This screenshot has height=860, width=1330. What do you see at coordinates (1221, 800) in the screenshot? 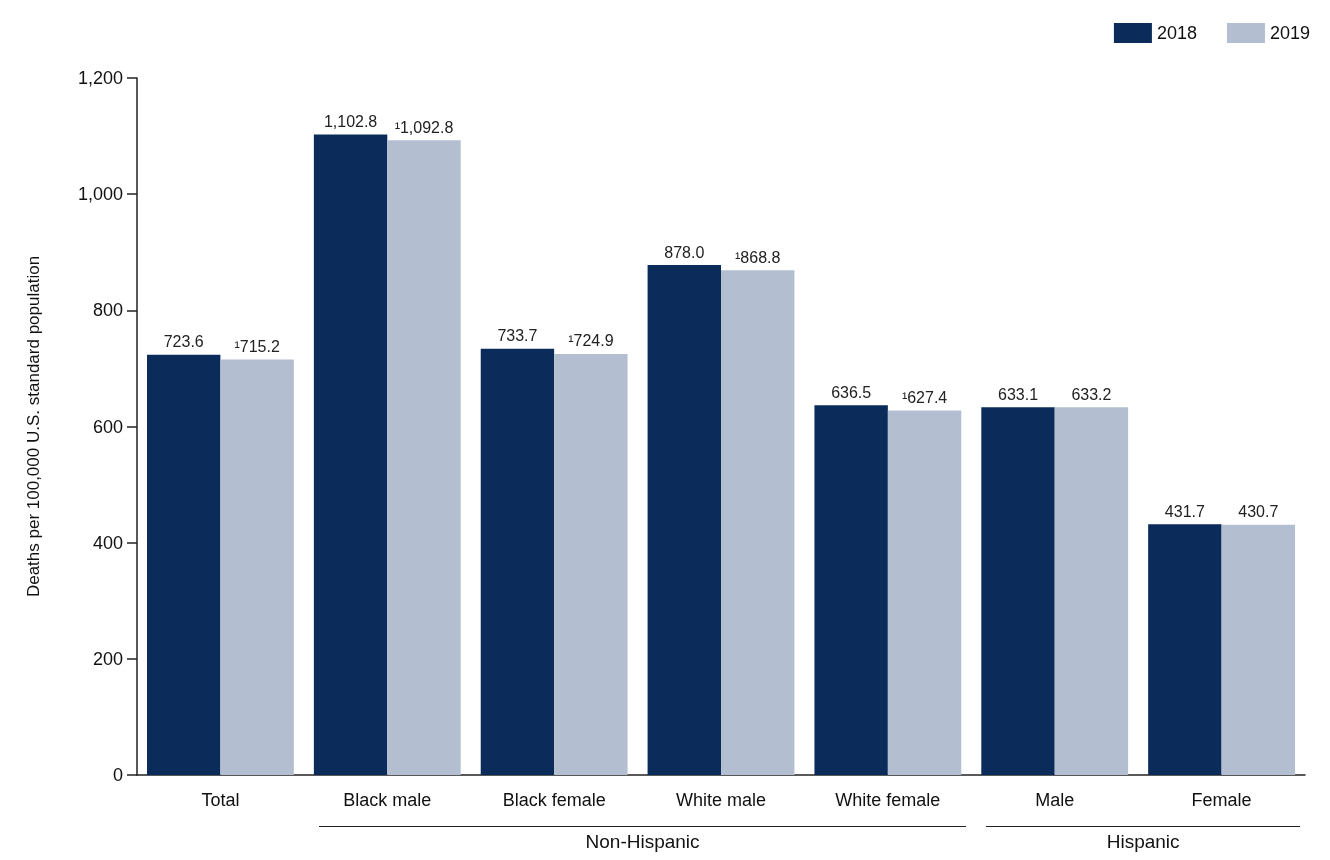
I see `x-tick-label: Female` at bounding box center [1221, 800].